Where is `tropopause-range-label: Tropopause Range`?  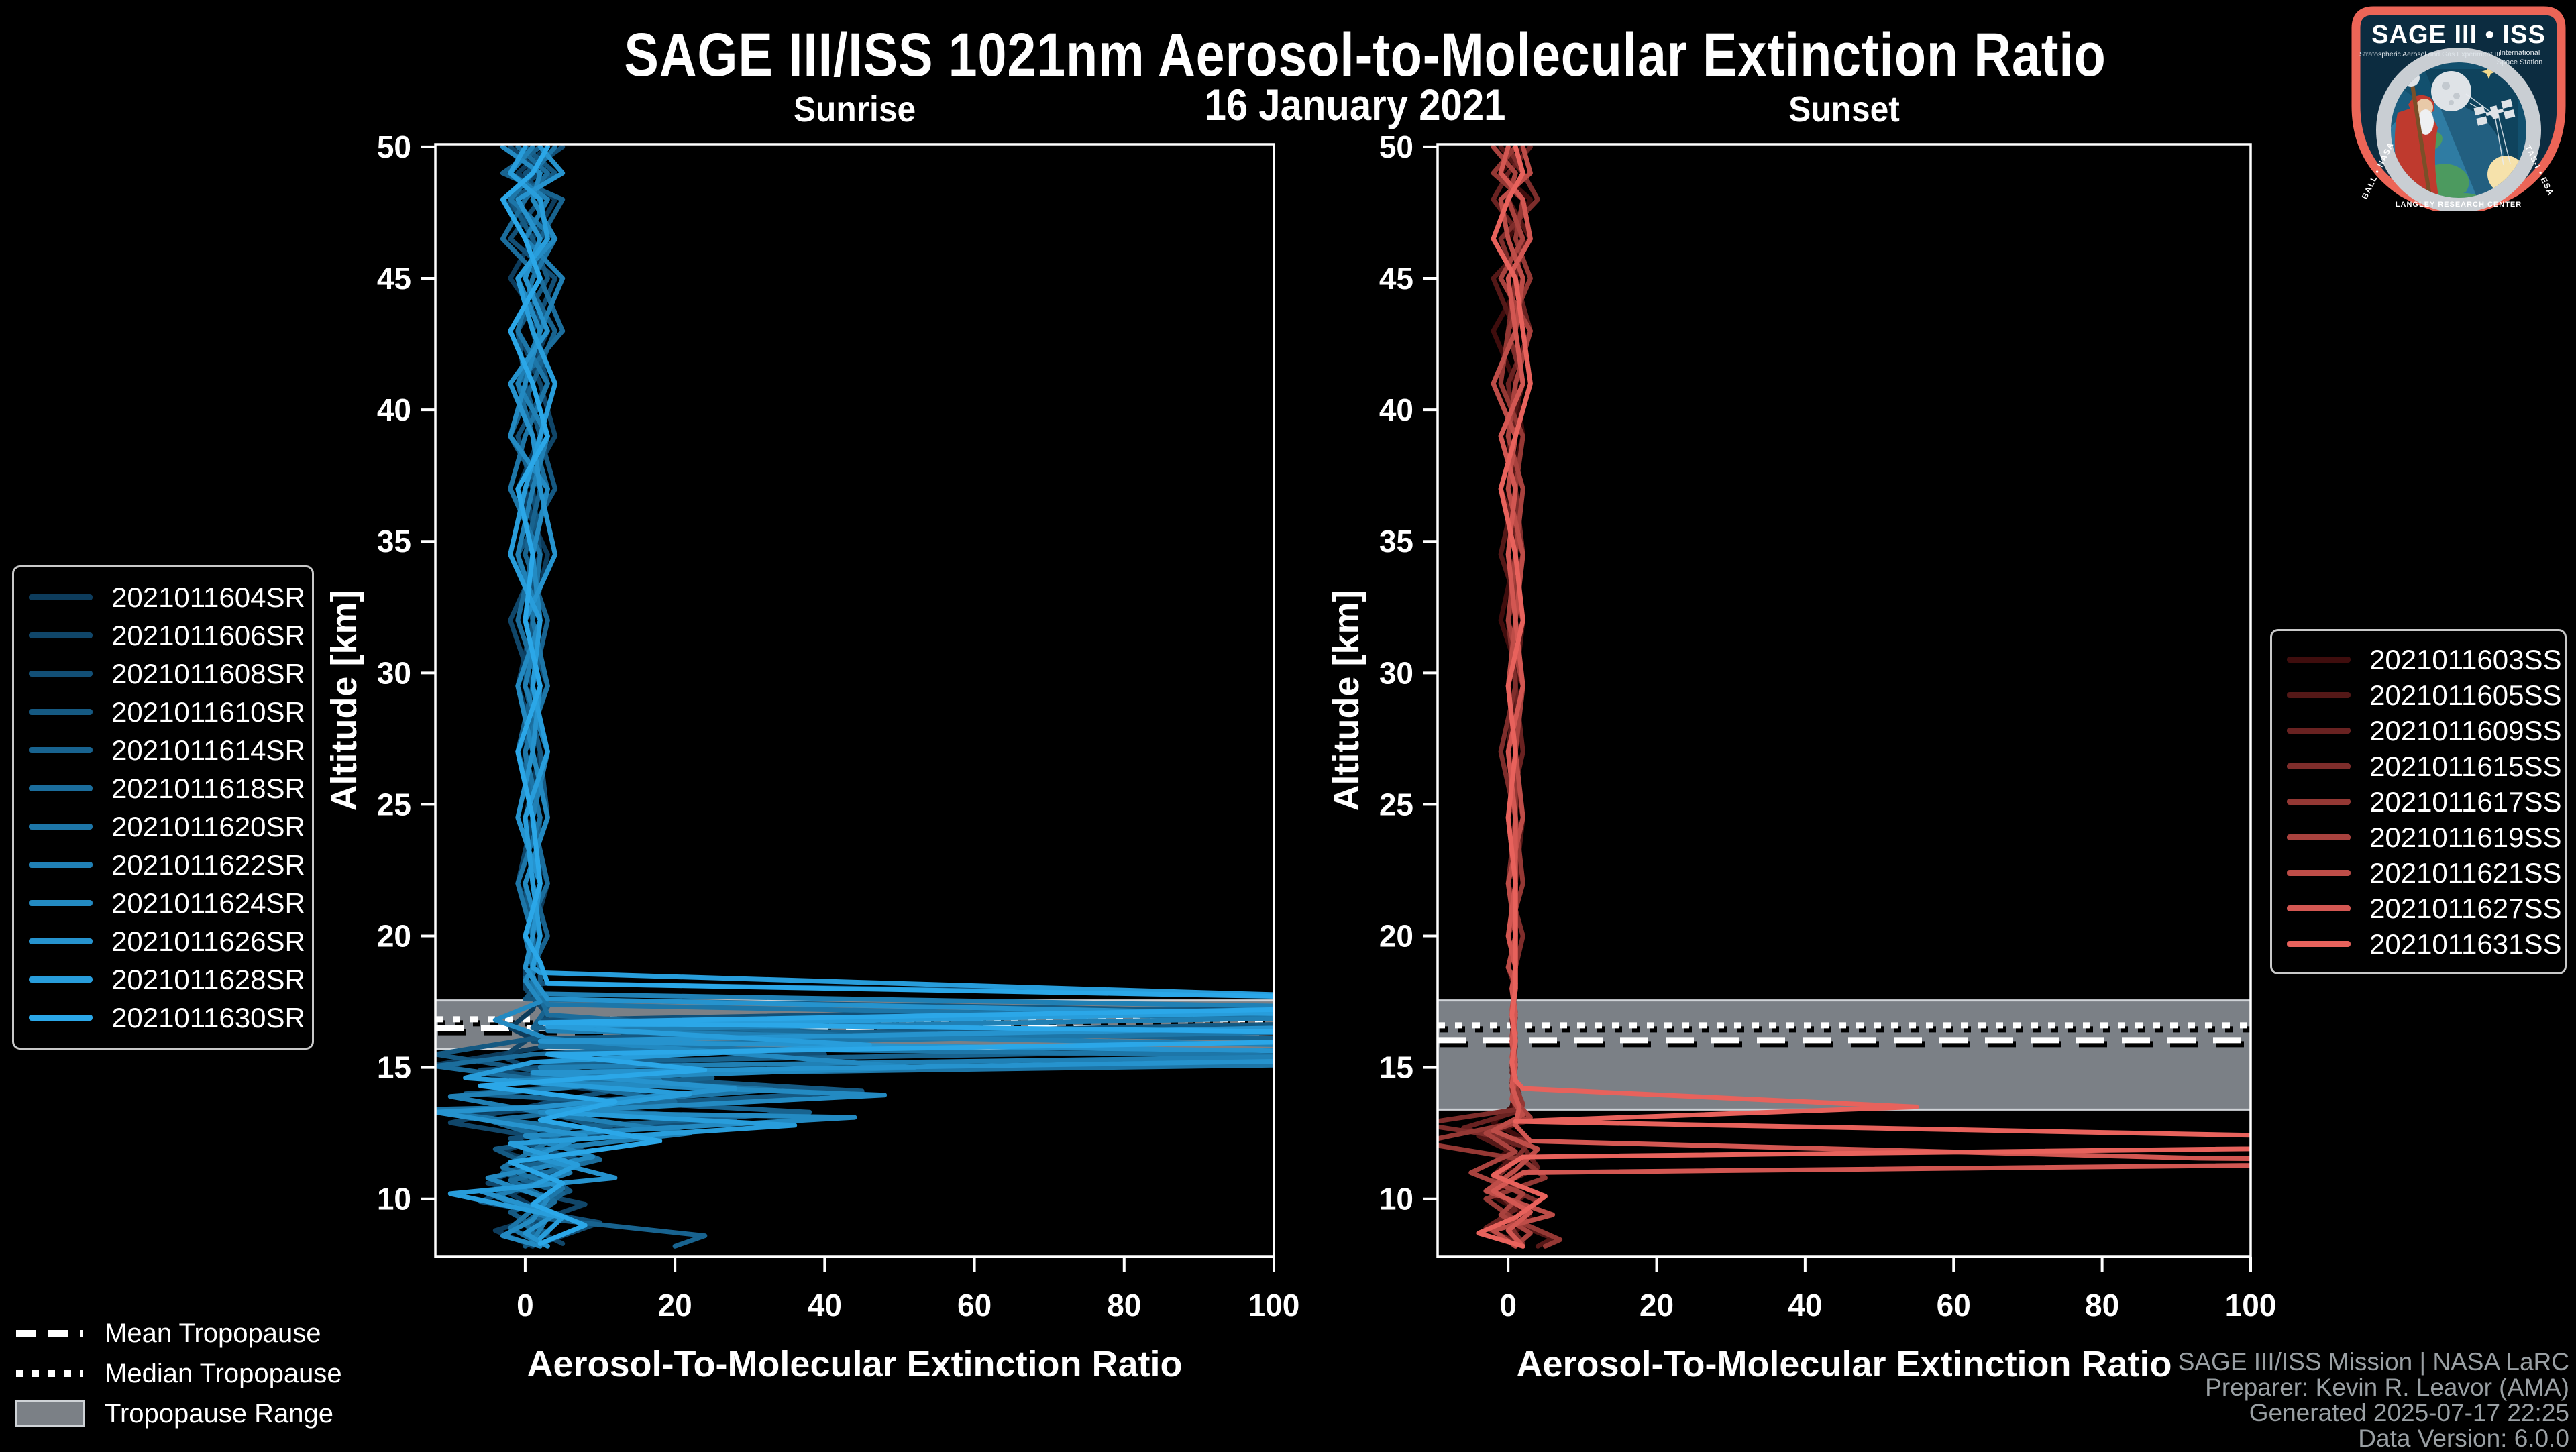
tropopause-range-label: Tropopause Range is located at coordinates (219, 1413).